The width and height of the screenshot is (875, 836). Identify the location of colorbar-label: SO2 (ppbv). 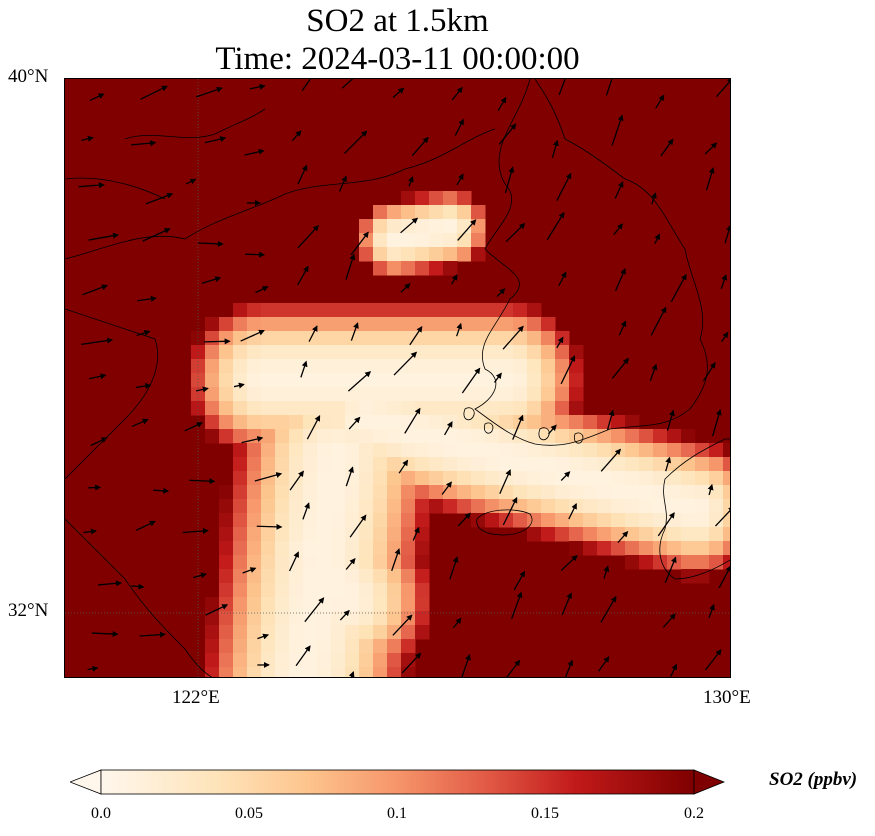
(813, 779).